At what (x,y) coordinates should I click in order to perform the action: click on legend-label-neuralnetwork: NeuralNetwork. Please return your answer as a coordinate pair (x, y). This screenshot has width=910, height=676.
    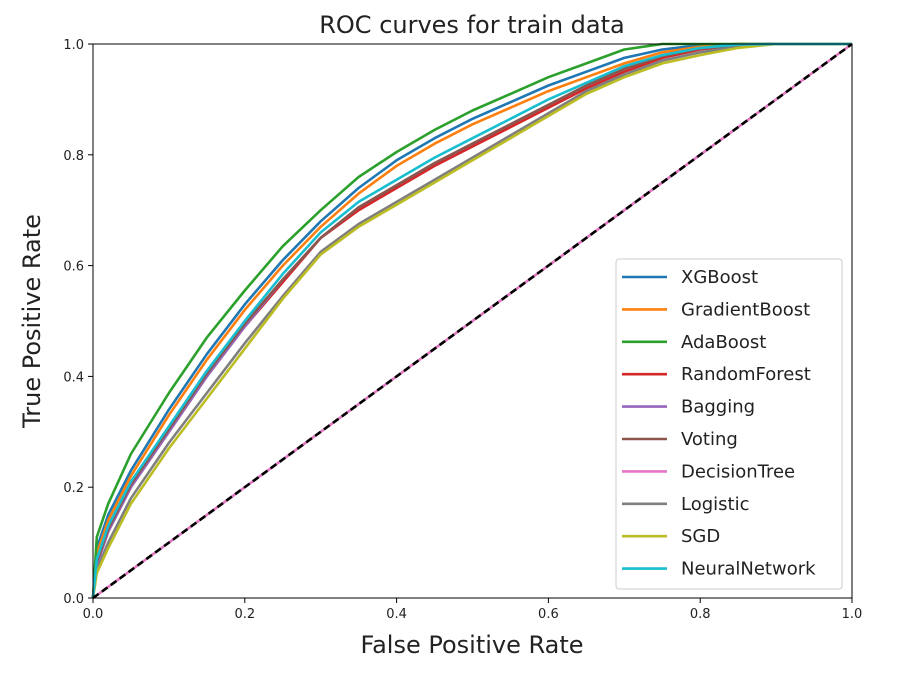
    Looking at the image, I should click on (748, 569).